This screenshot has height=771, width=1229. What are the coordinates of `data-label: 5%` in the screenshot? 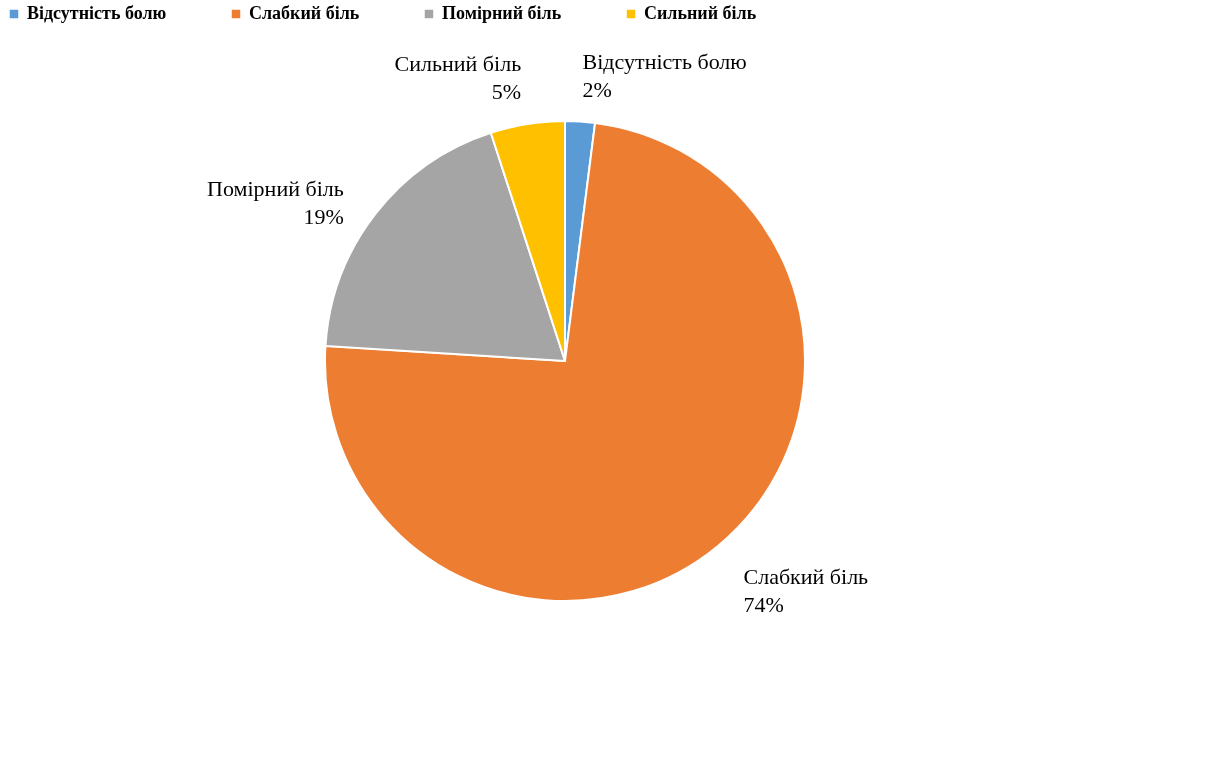 It's located at (506, 92).